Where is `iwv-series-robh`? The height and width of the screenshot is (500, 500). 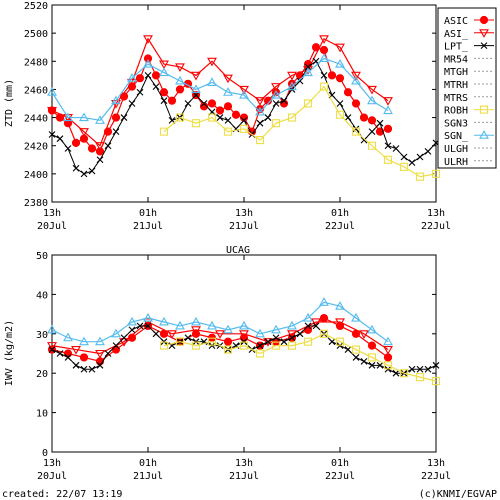
iwv-series-robh is located at coordinates (300, 357).